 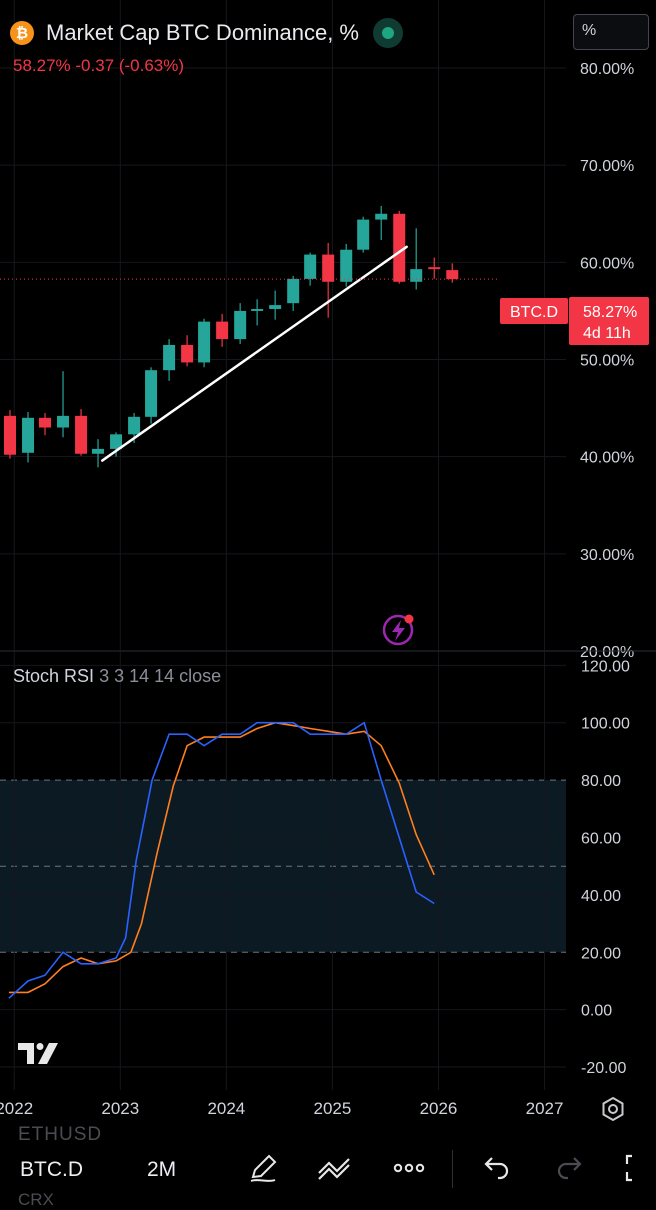 What do you see at coordinates (601, 953) in the screenshot?
I see `indicator-tick-label: 20.00` at bounding box center [601, 953].